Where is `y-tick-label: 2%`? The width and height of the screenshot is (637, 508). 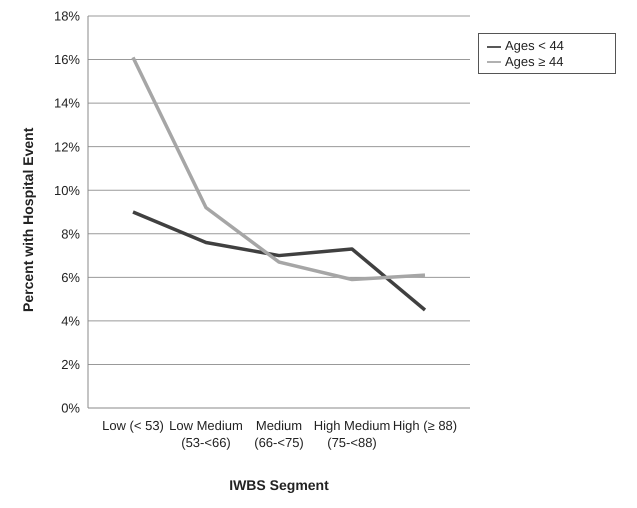 y-tick-label: 2% is located at coordinates (70, 364).